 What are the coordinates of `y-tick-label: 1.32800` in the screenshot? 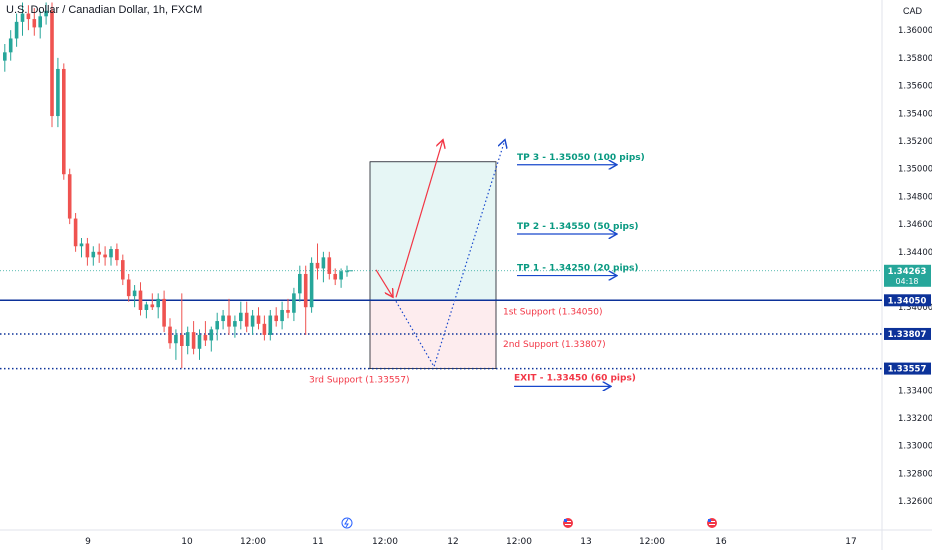 It's located at (915, 474).